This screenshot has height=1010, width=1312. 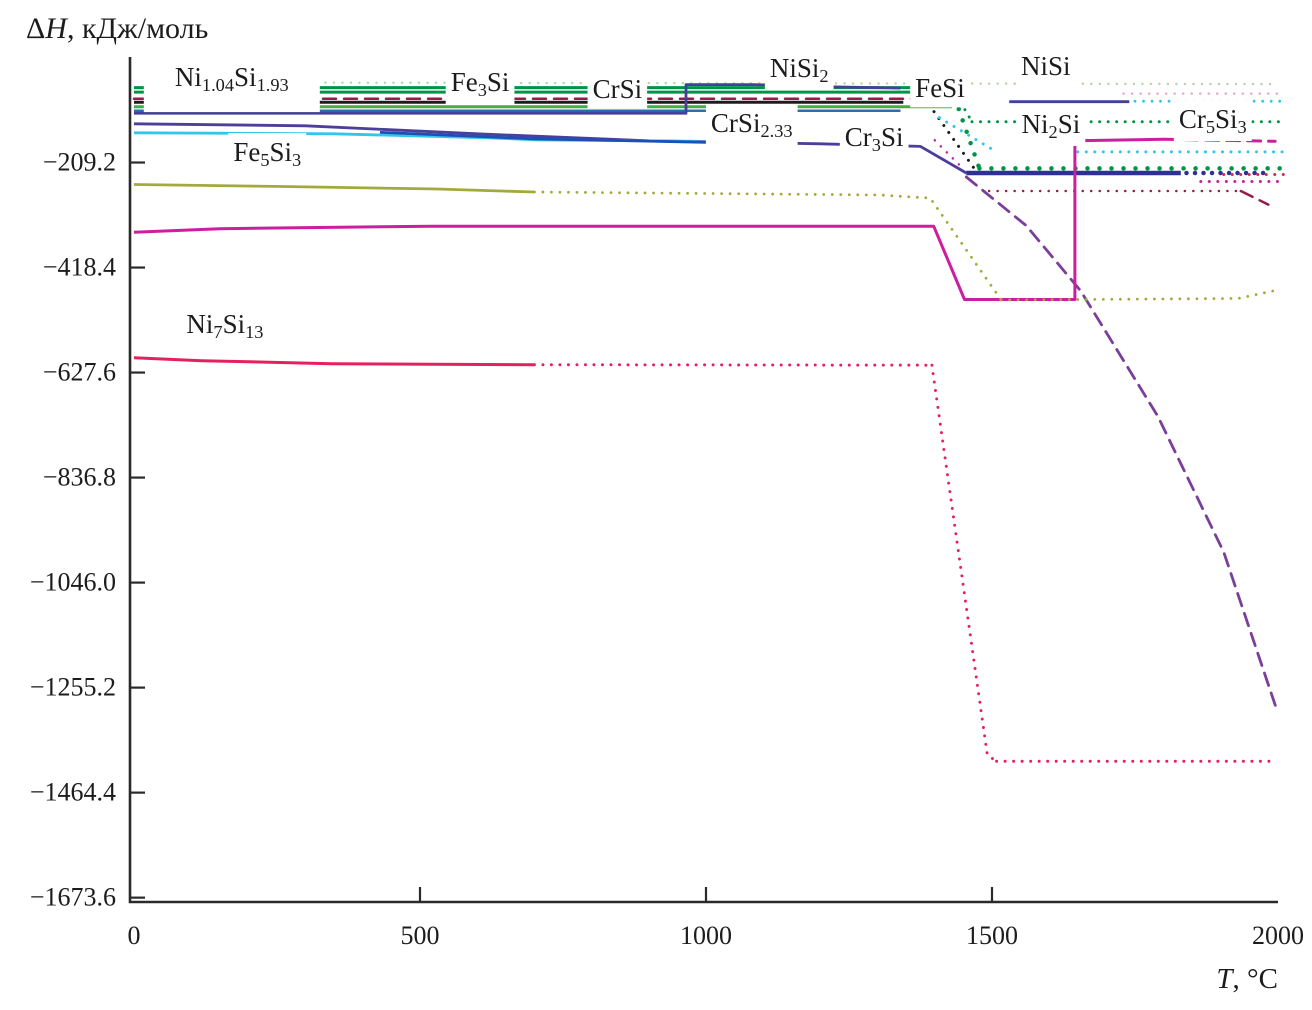 I want to click on label-bg-crsi, so click(x=617, y=89).